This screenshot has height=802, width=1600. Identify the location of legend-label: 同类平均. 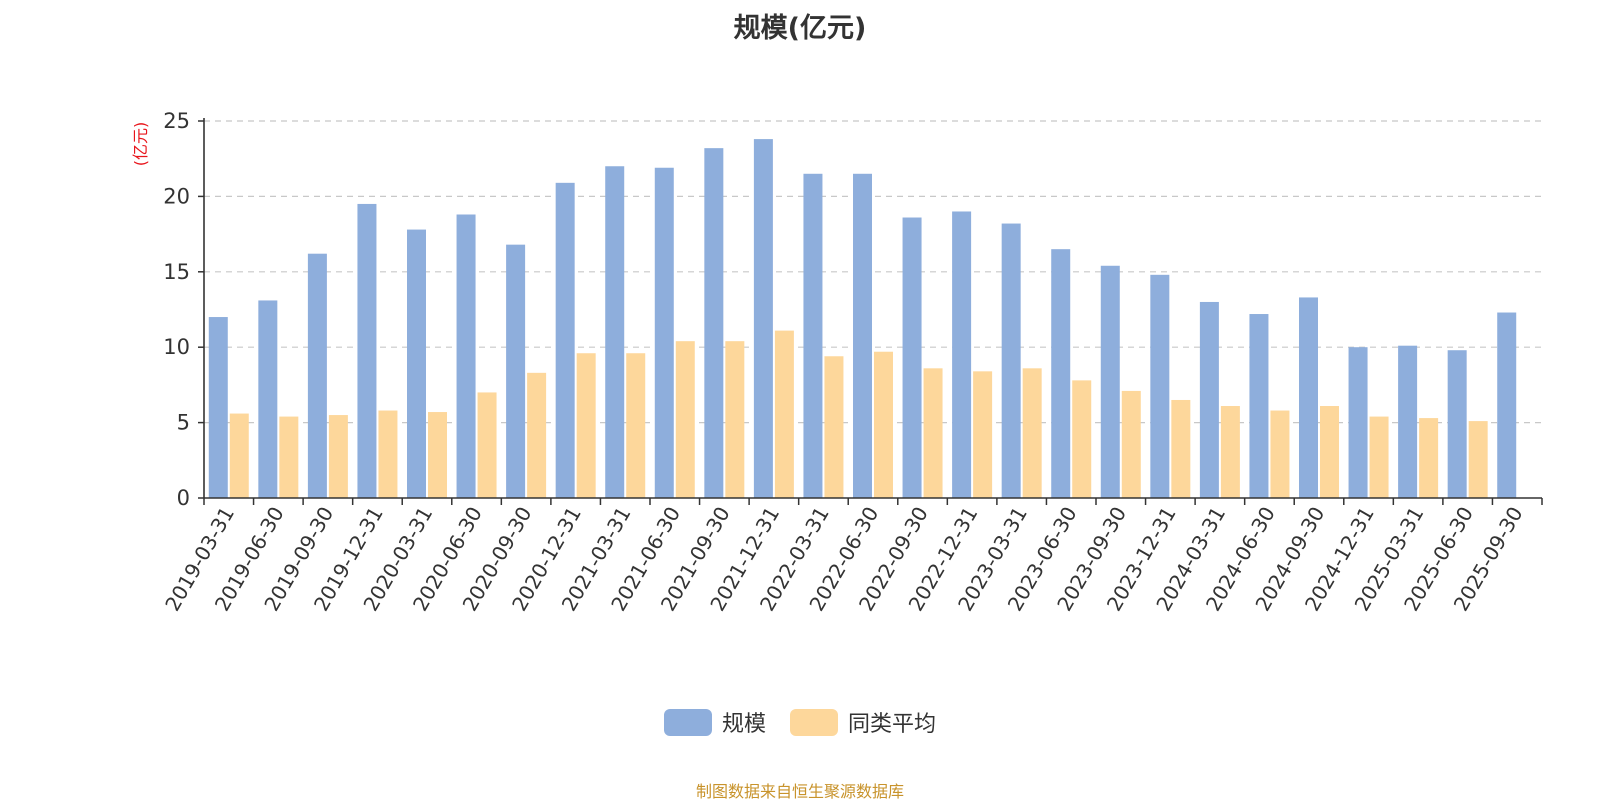
(892, 724).